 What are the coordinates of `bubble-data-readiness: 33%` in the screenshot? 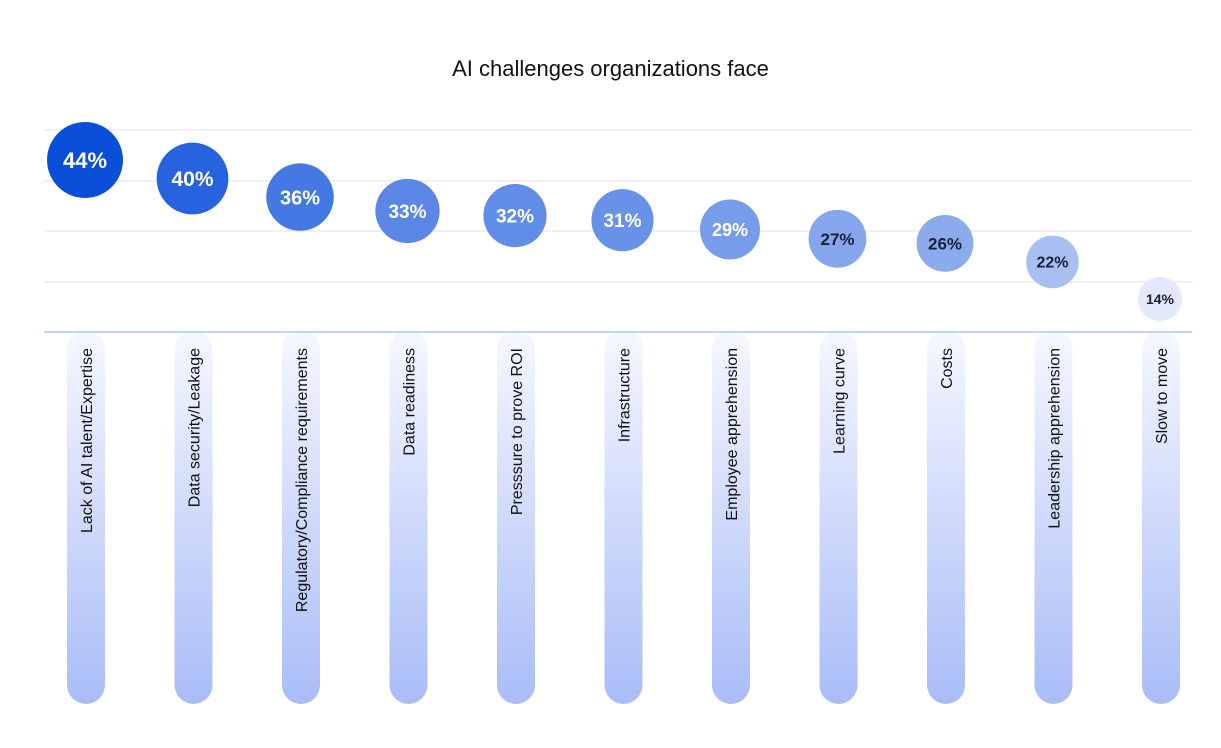 It's located at (407, 211).